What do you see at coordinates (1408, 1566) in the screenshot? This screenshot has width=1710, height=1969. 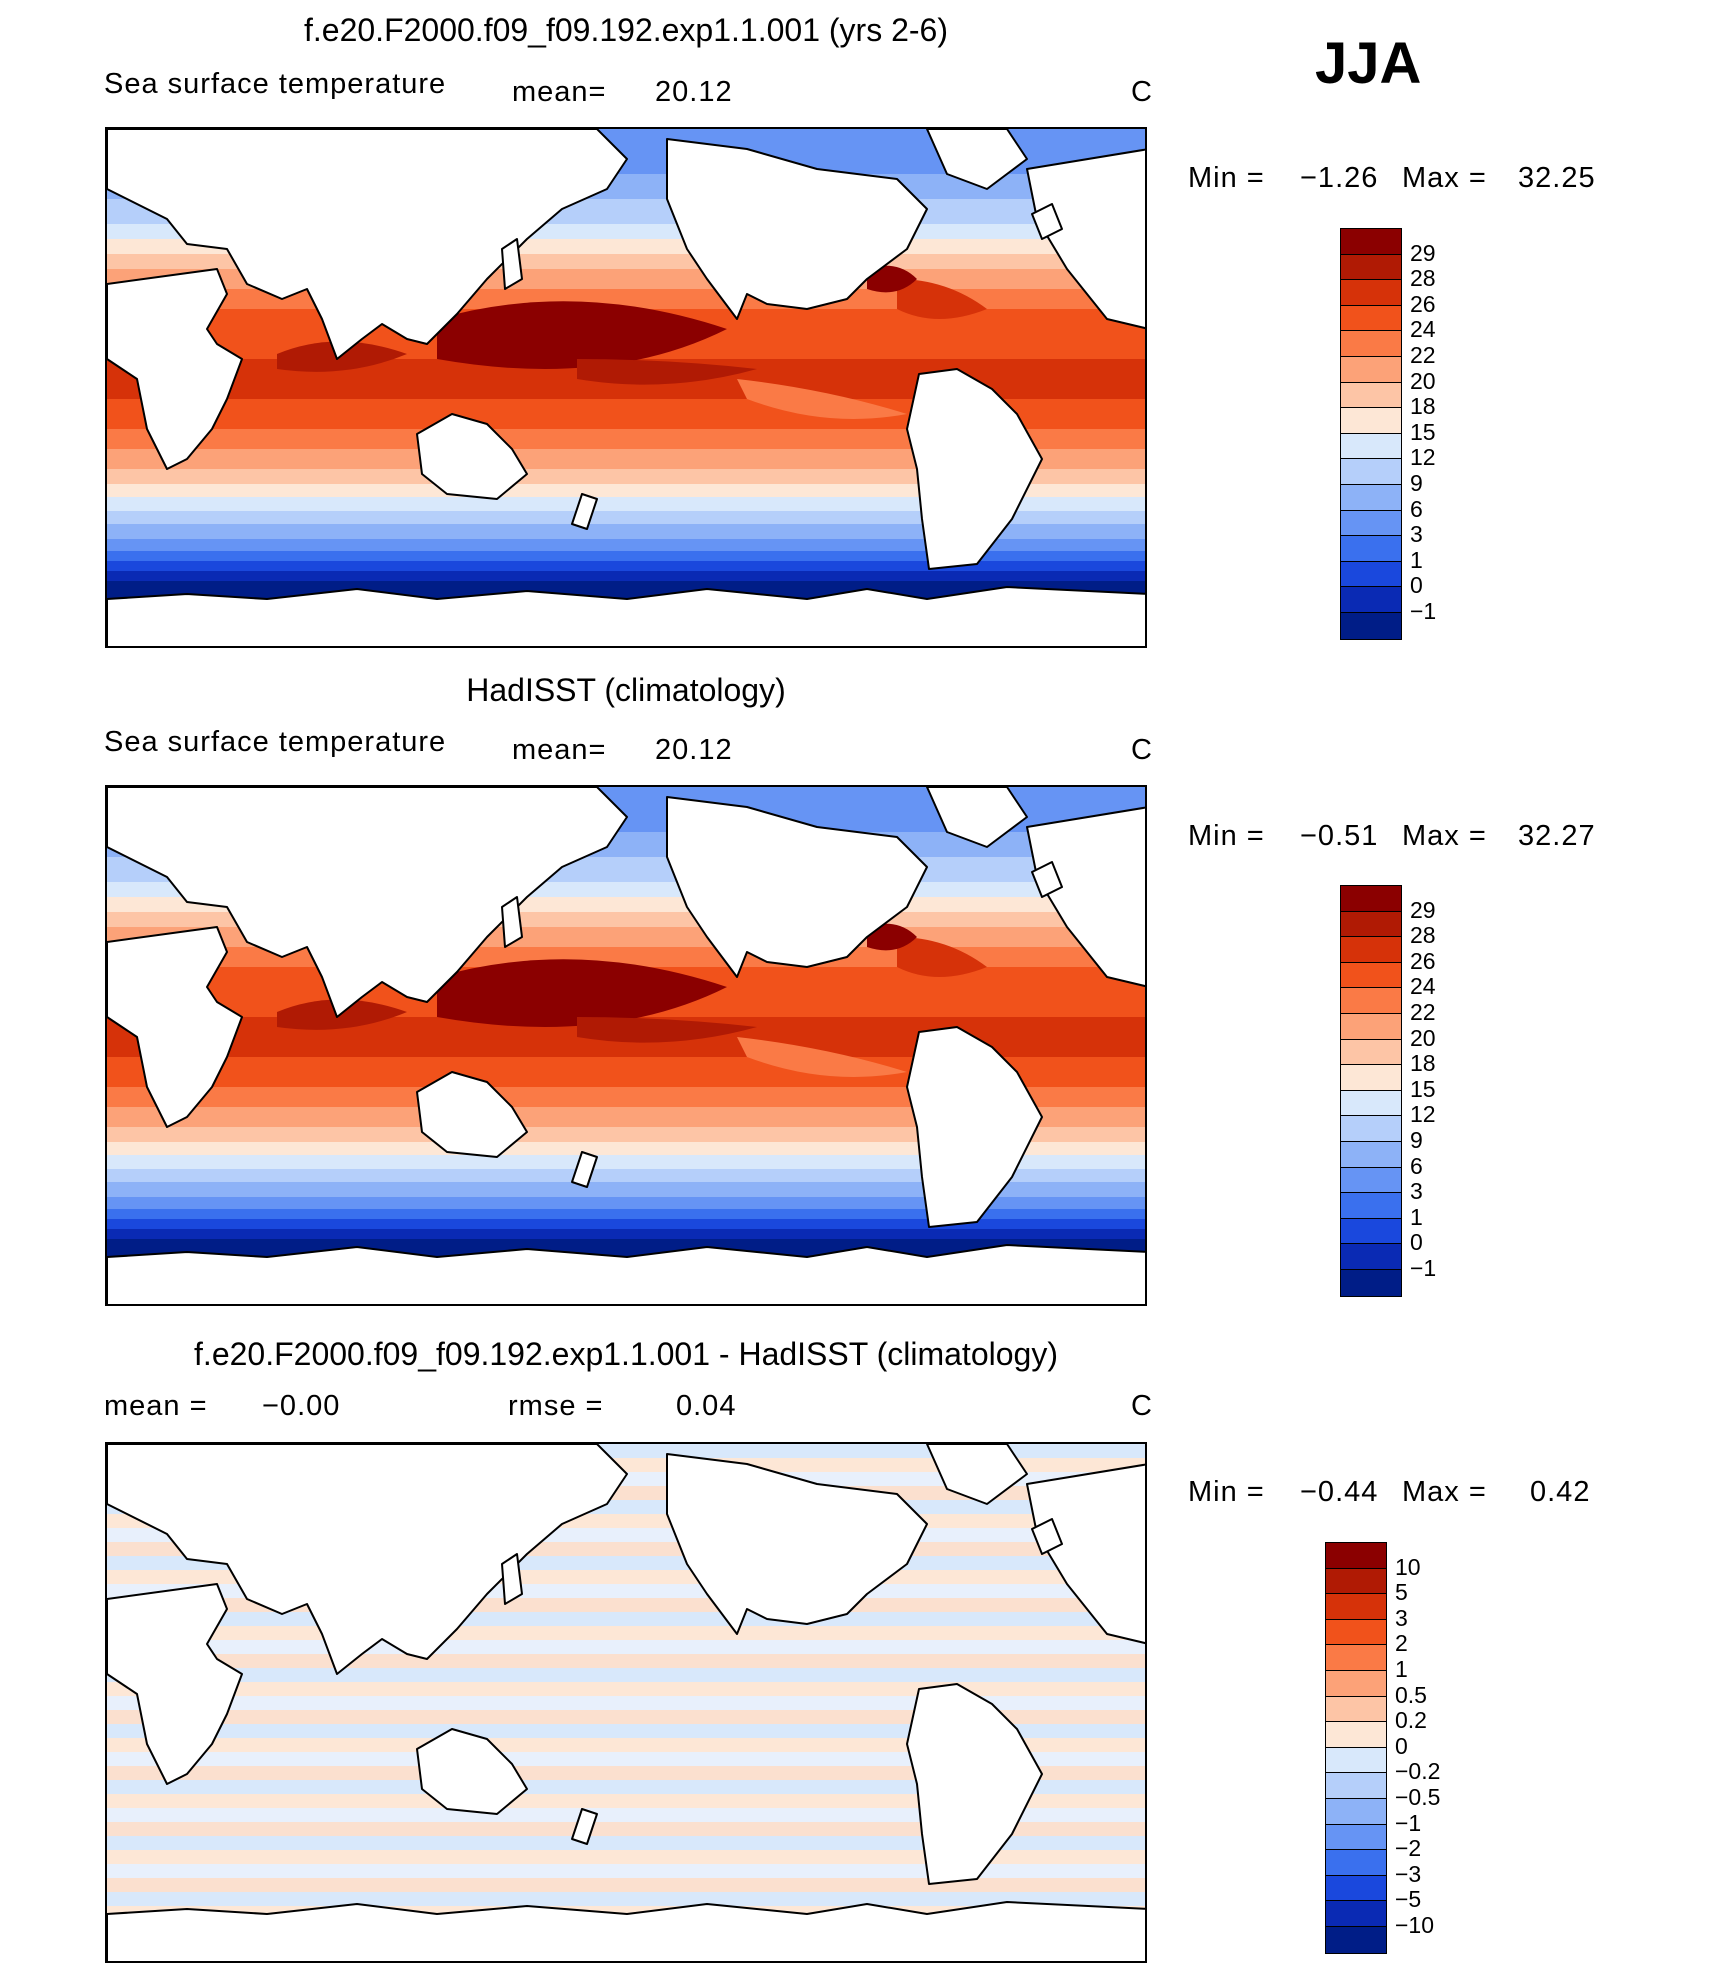 I see `panel3-colorbar-label: 10` at bounding box center [1408, 1566].